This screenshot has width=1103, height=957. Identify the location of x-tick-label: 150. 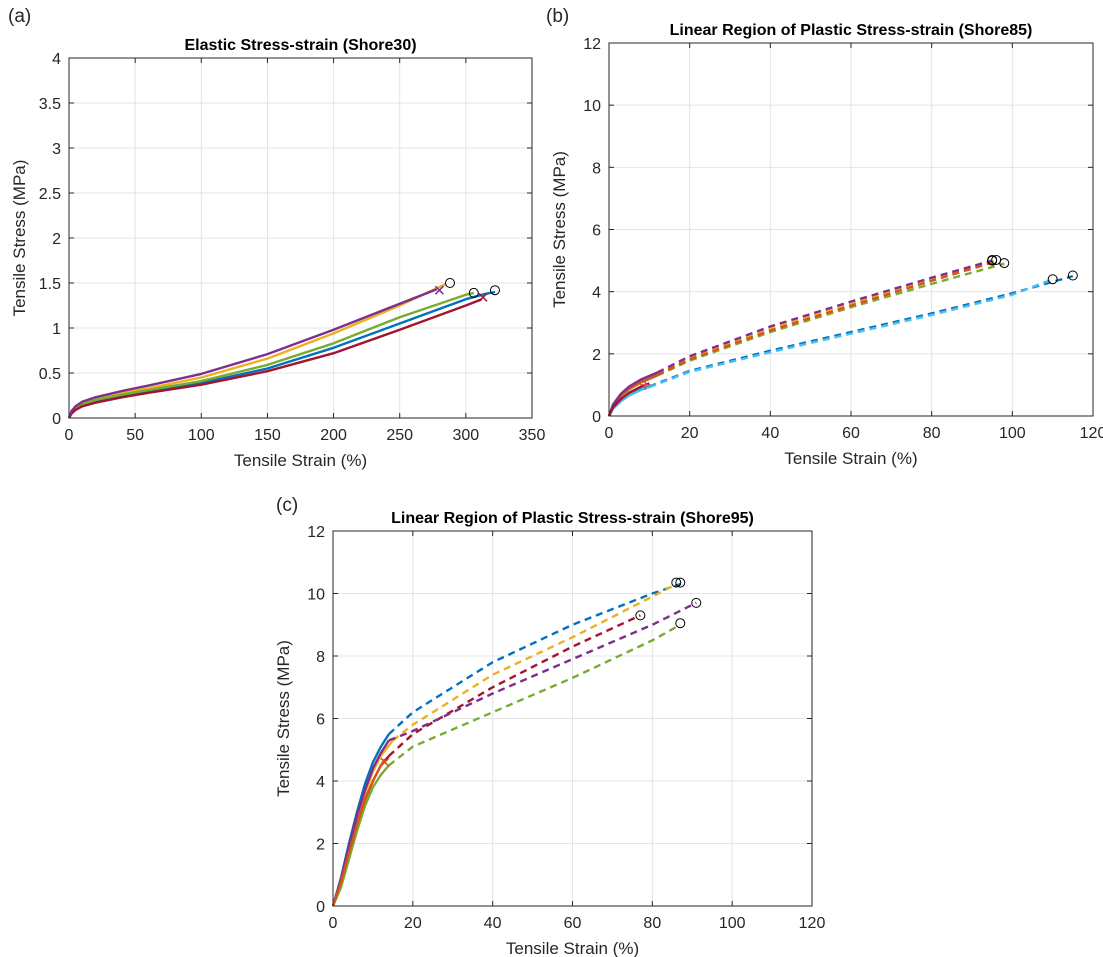
(267, 435).